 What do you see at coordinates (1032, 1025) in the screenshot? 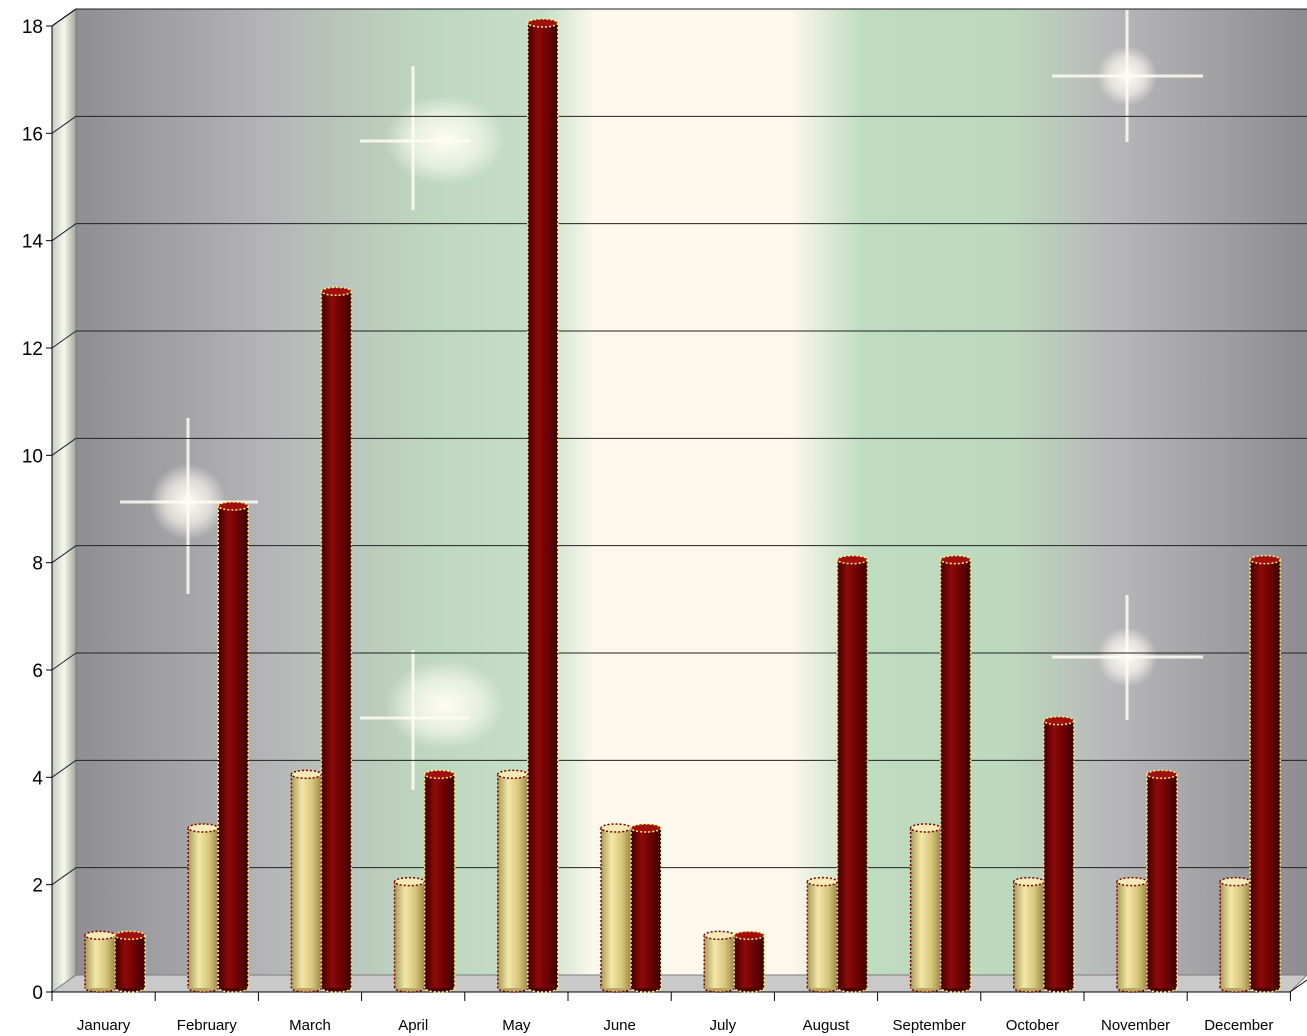
I see `x-tick-label: October` at bounding box center [1032, 1025].